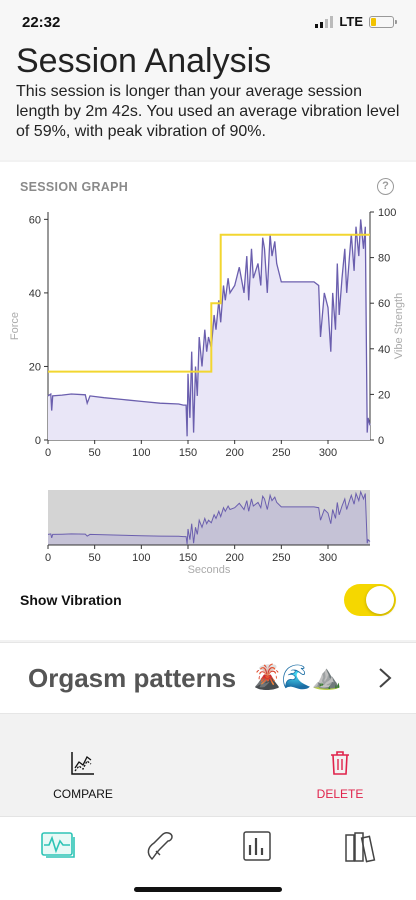  I want to click on tab-stats, so click(258, 846).